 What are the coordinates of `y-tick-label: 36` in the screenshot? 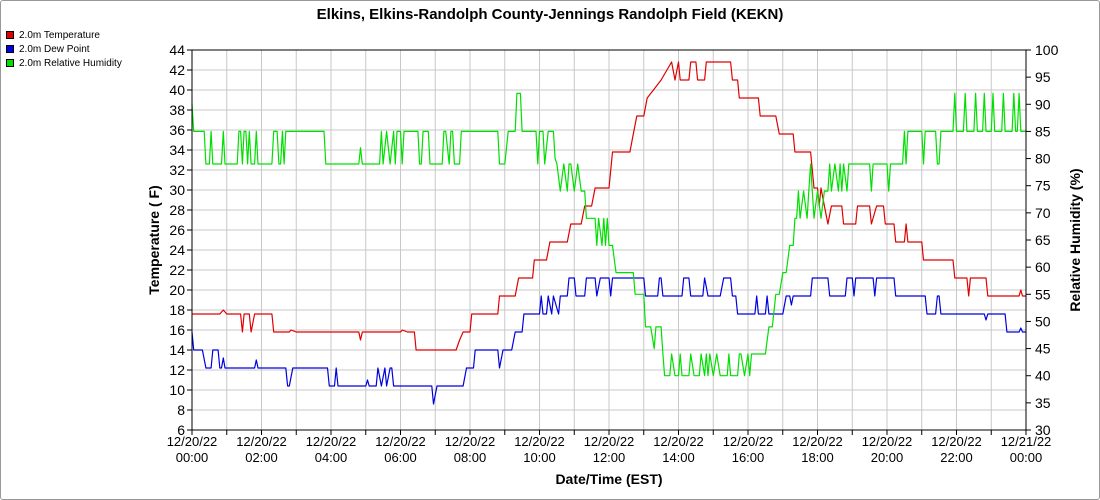 It's located at (177, 130).